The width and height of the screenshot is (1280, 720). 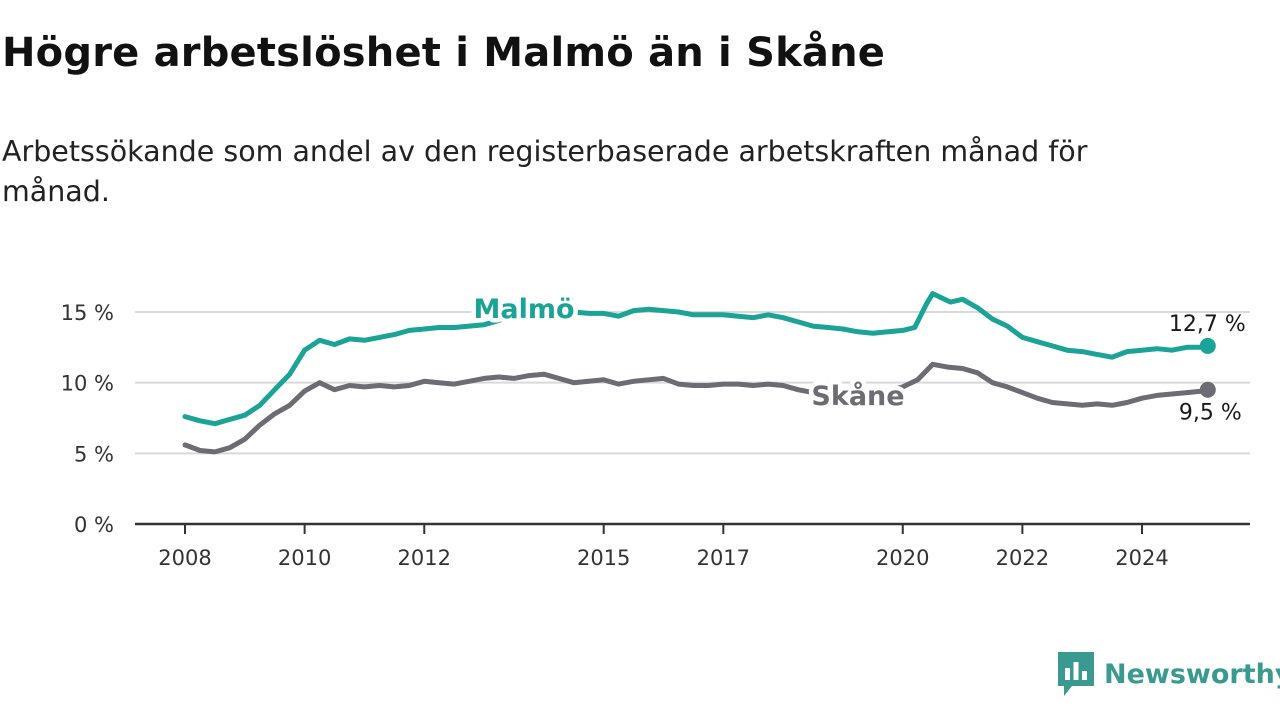 What do you see at coordinates (87, 384) in the screenshot?
I see `y-tick-label: 10 %` at bounding box center [87, 384].